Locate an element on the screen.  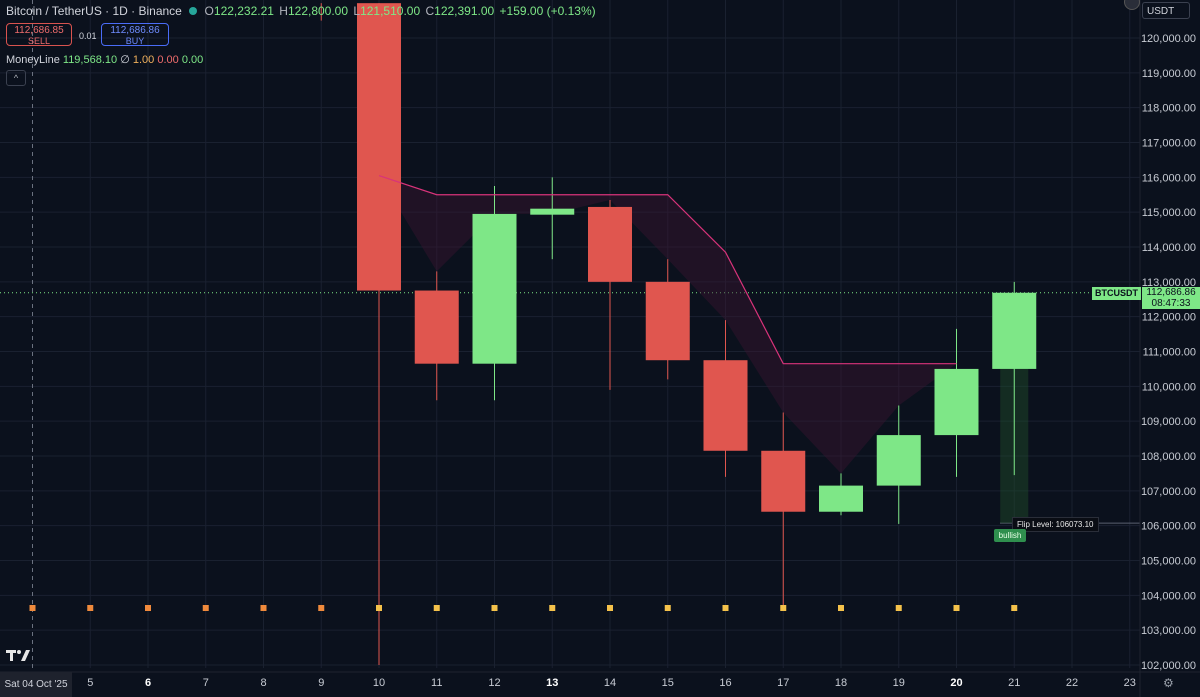
tradingview-logo-icon is located at coordinates (19, 655).